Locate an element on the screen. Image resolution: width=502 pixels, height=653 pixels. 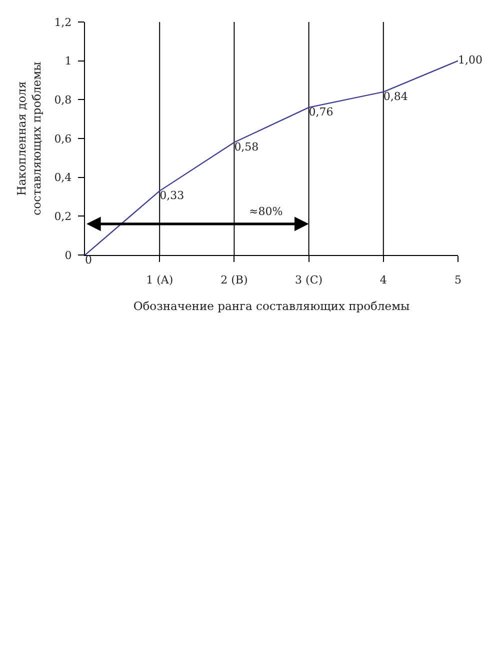
y-tick-label: 0,6 is located at coordinates (63, 139).